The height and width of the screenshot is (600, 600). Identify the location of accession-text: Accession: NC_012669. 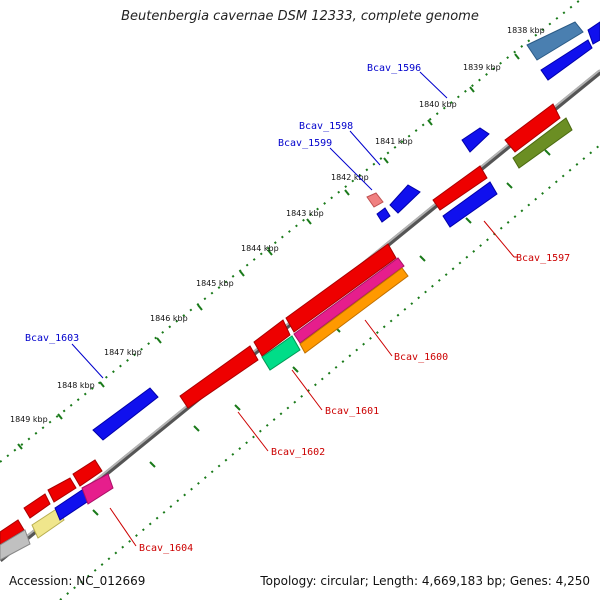
(77, 581).